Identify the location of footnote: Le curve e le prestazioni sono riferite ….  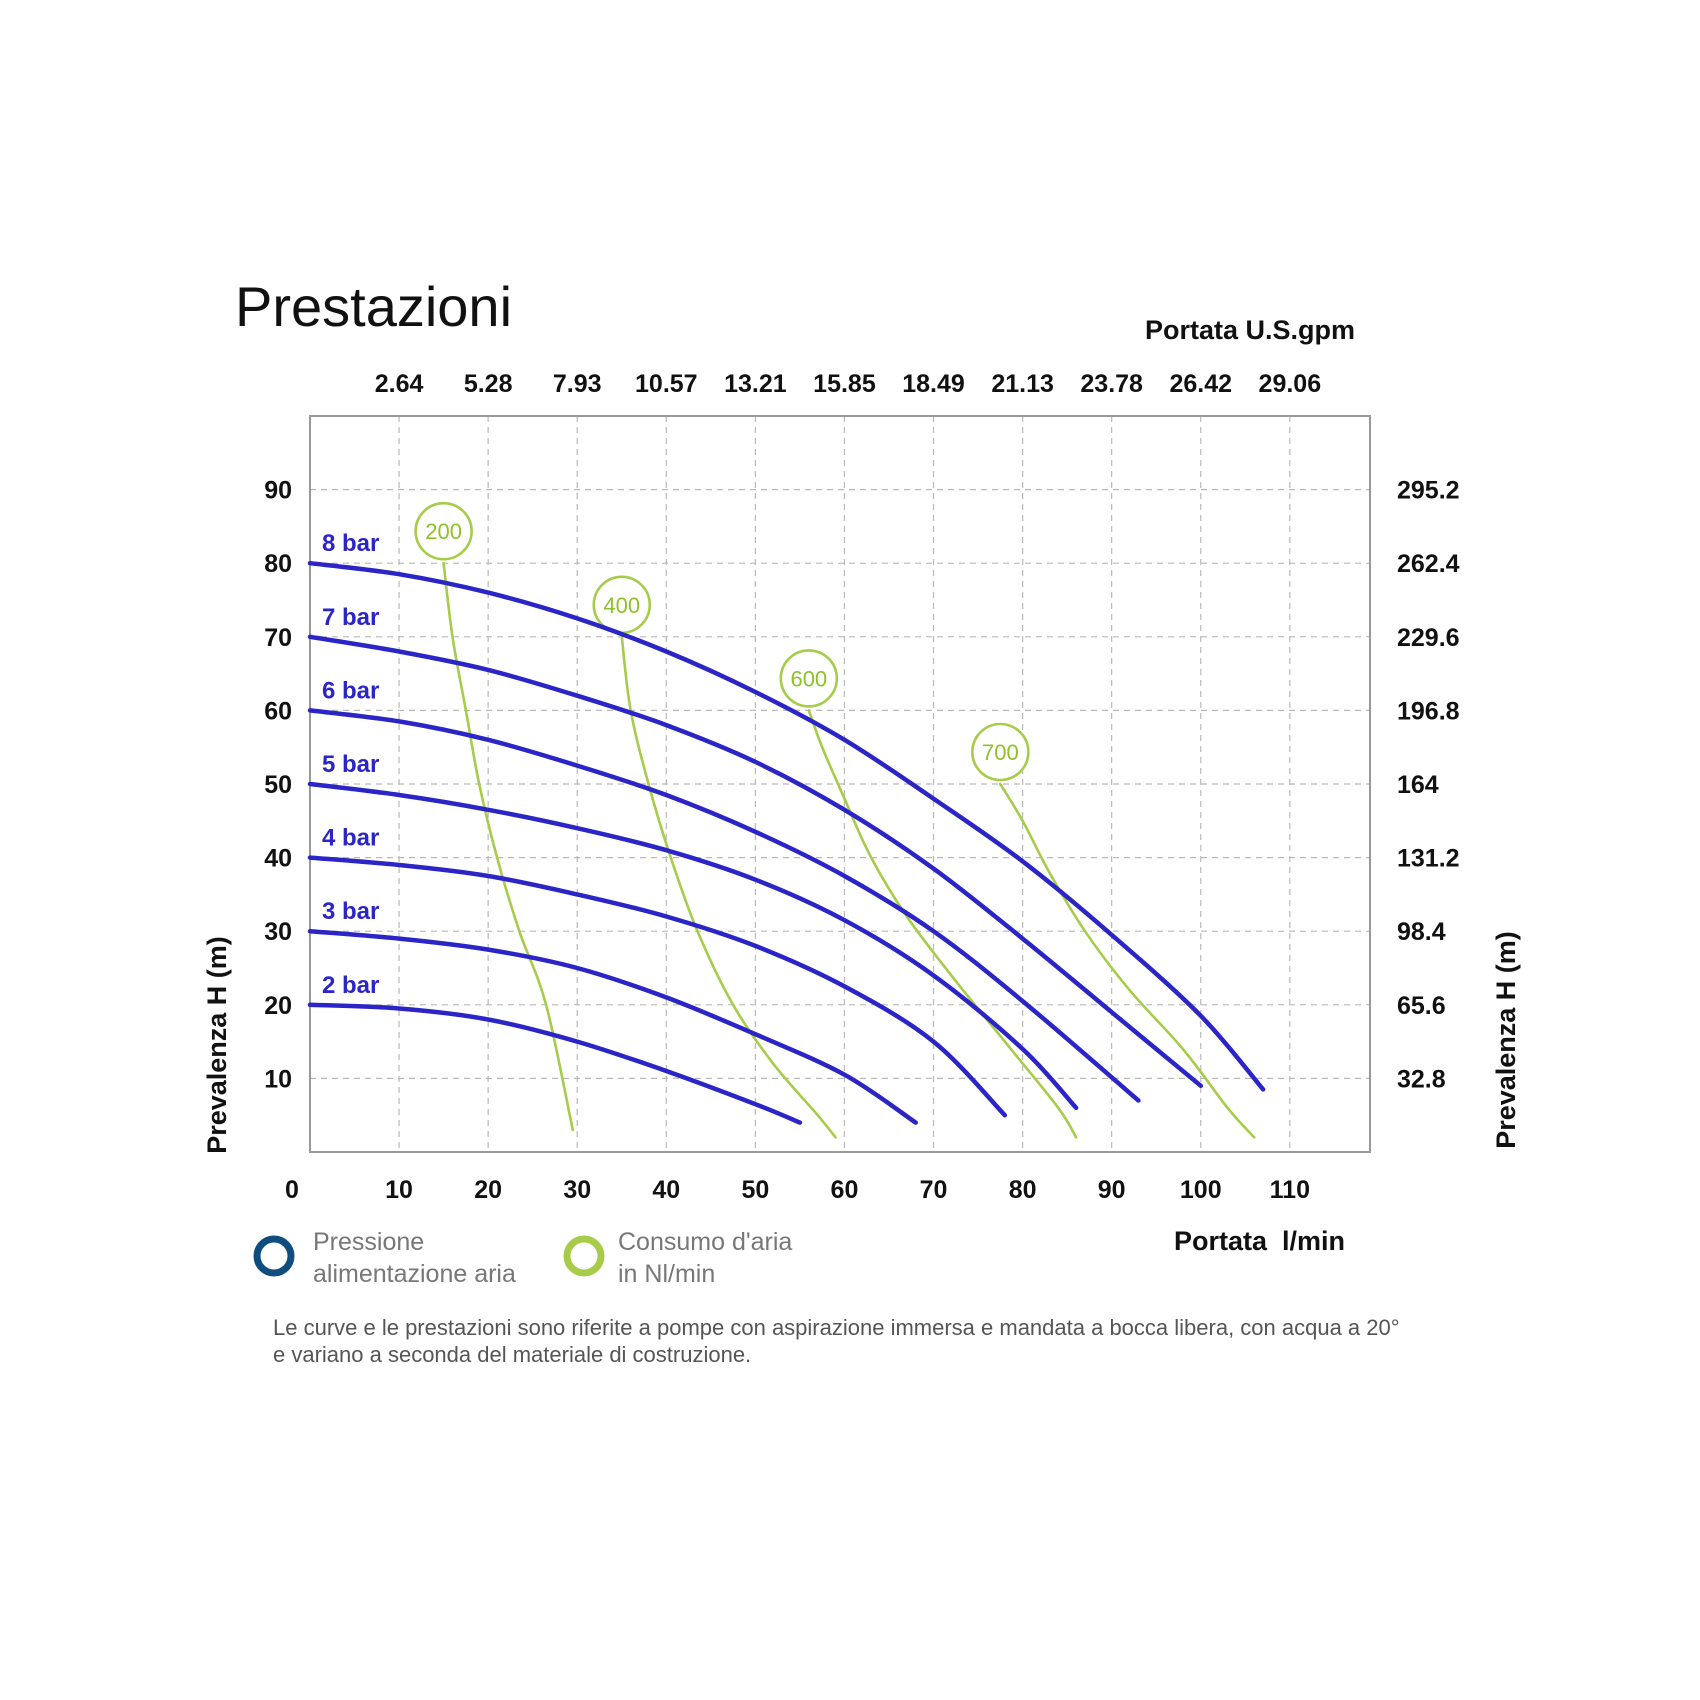
(839, 1341).